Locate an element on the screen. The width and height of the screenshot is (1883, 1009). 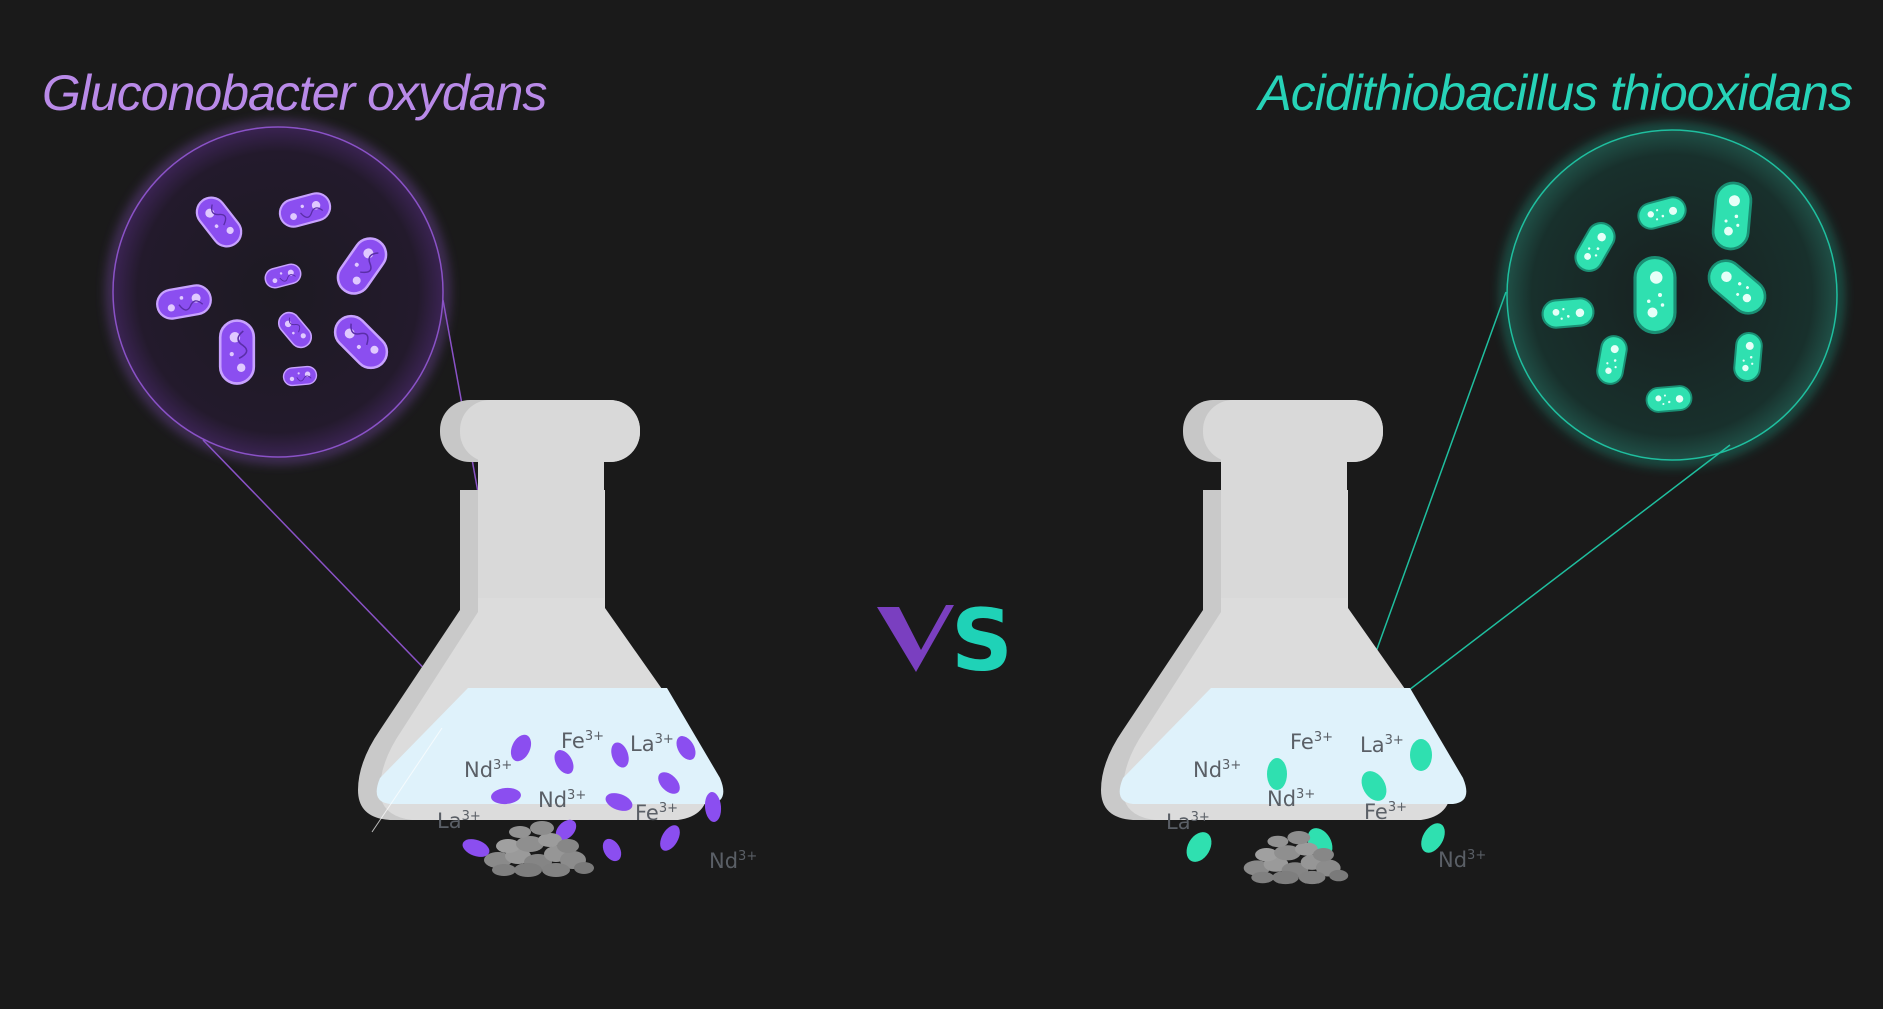
left-bacteria-particles is located at coordinates (592, 798).